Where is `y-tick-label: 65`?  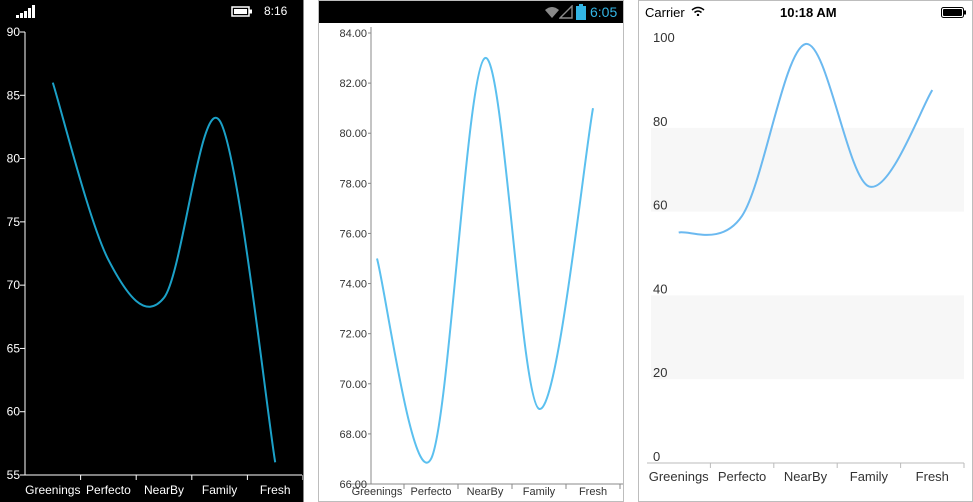
y-tick-label: 65 is located at coordinates (14, 348).